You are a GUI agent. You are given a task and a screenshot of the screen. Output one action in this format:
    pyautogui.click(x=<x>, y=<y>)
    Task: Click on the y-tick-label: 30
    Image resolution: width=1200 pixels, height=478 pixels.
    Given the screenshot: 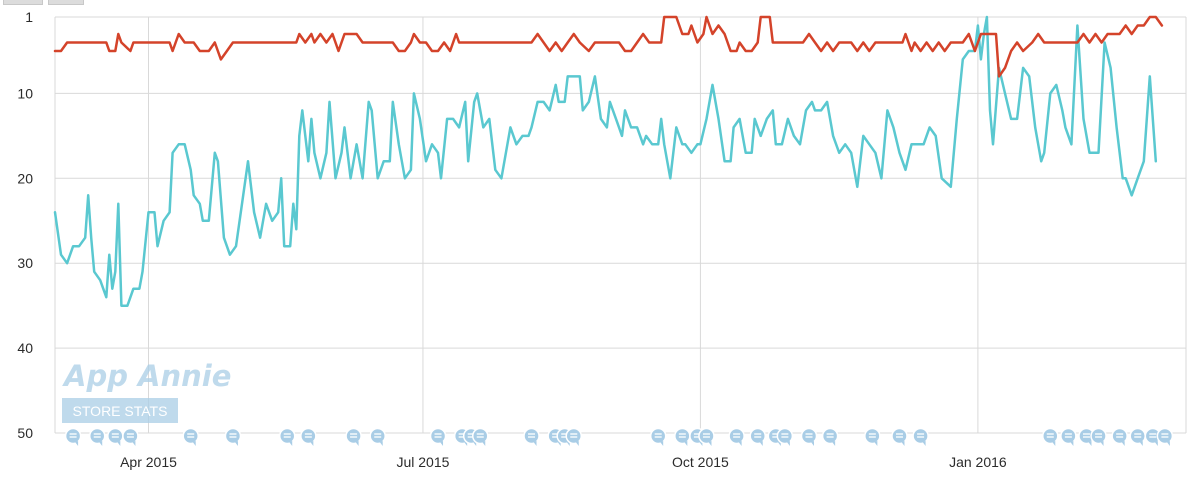 What is the action you would take?
    pyautogui.click(x=25, y=263)
    